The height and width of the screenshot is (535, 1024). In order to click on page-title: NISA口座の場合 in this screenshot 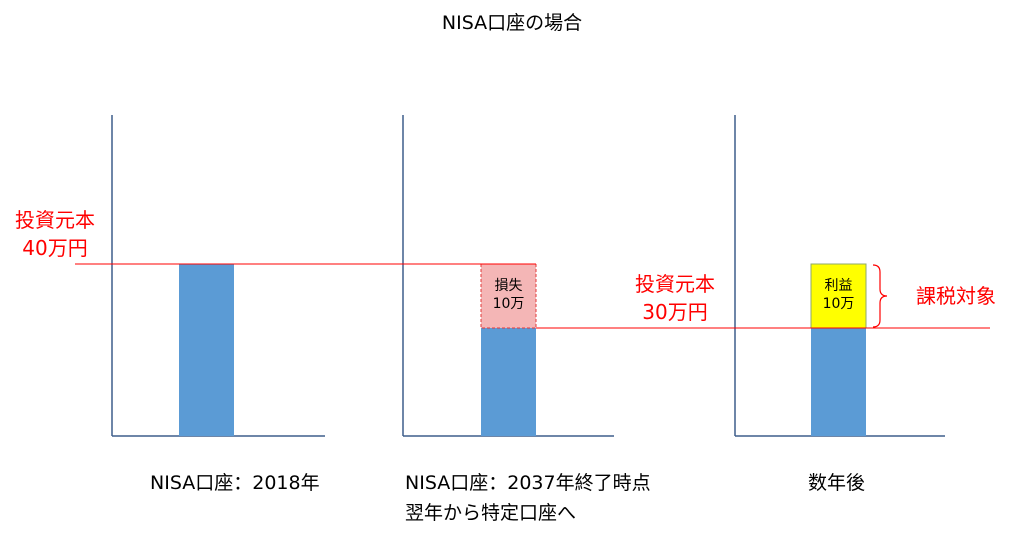, I will do `click(512, 23)`.